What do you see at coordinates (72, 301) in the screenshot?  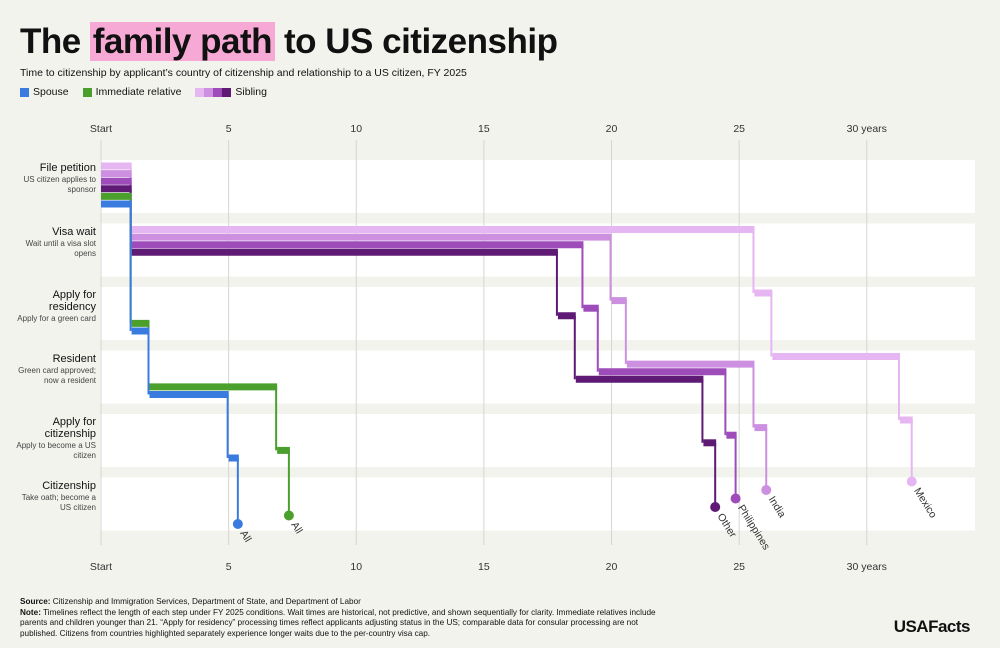 I see `row-title: Apply for residency` at bounding box center [72, 301].